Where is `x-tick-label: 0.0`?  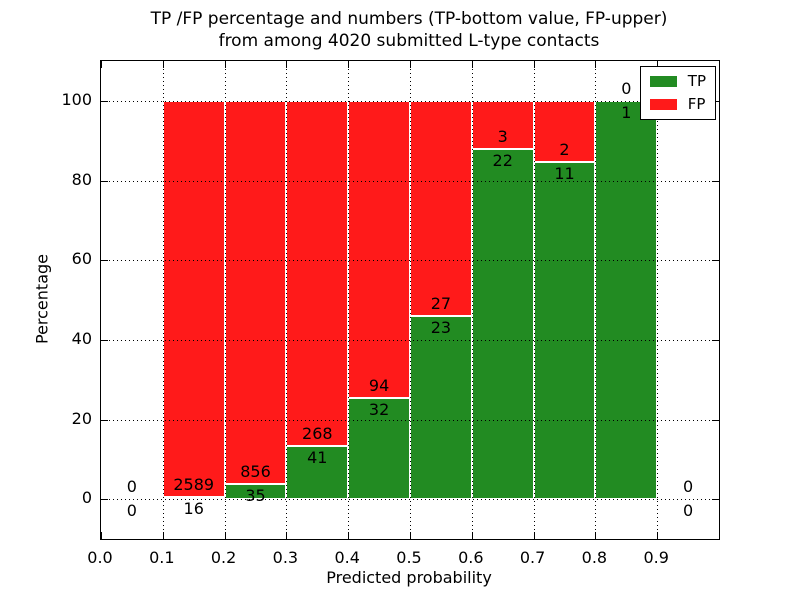
x-tick-label: 0.0 is located at coordinates (100, 557).